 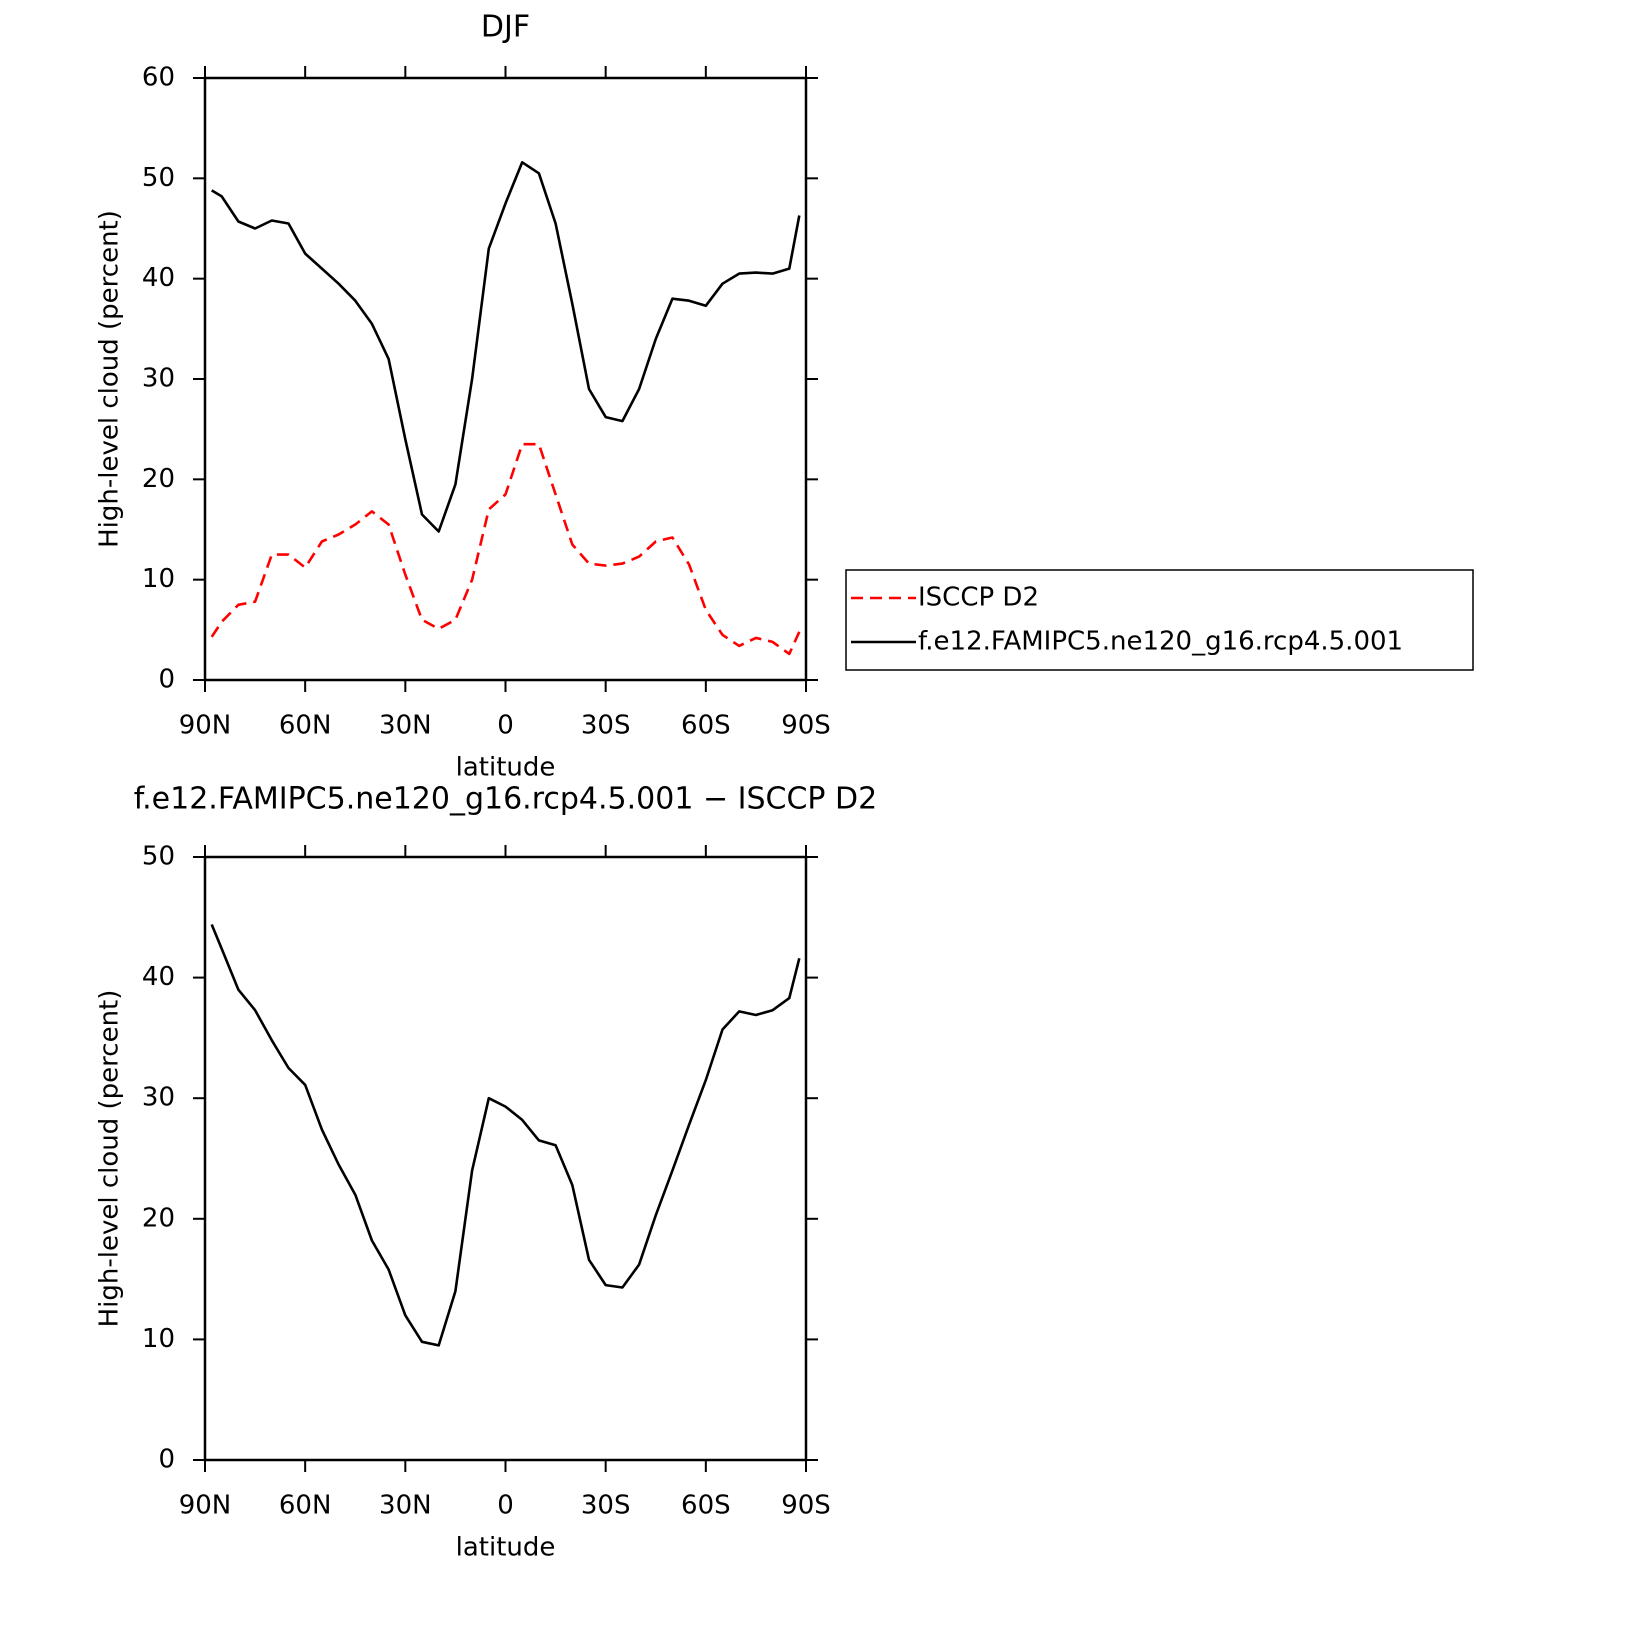 I want to click on legend-label: f.e12.FAMIPC5.ne120_g16.rcp4.5.001, so click(x=1160, y=642).